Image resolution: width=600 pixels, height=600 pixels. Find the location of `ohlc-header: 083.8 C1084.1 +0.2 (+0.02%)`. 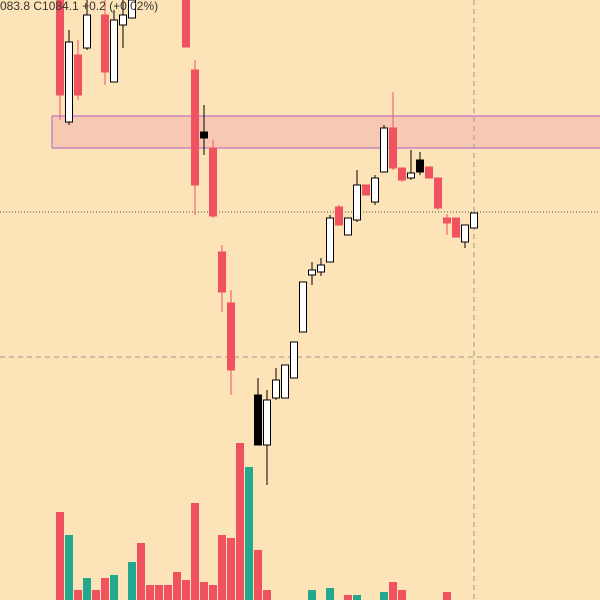

ohlc-header: 083.8 C1084.1 +0.2 (+0.02%) is located at coordinates (79, 6).